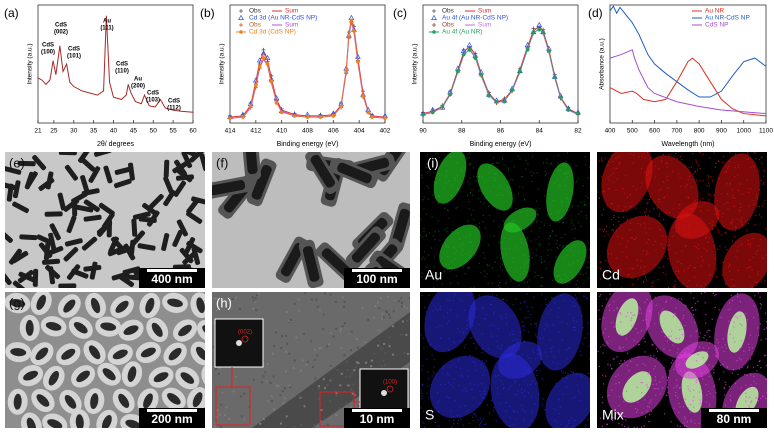  Describe the element at coordinates (688, 87) in the screenshot. I see `series` at that location.